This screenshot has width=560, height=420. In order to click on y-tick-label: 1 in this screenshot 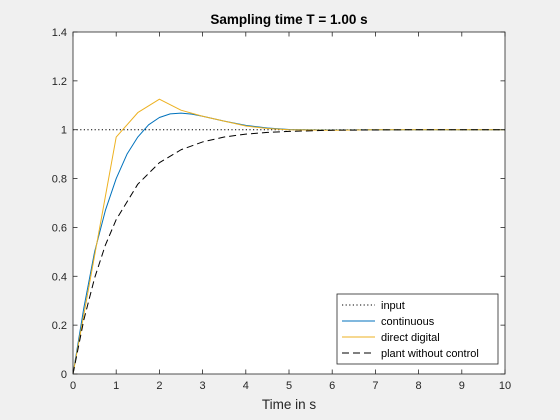, I will do `click(64, 131)`.